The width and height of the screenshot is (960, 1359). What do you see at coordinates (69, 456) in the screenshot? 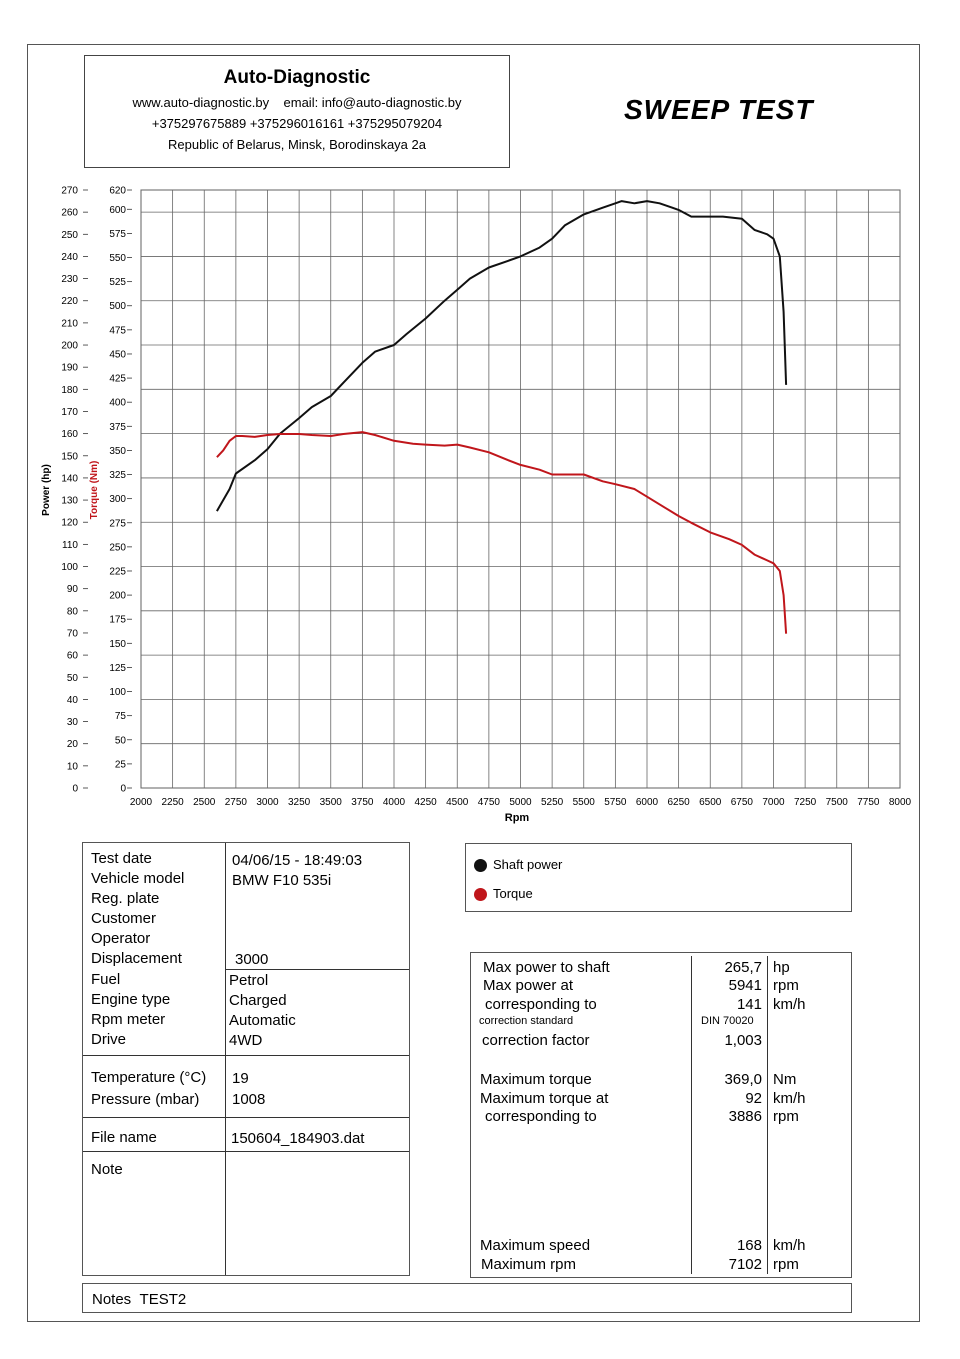
I see `power-tick-label: 150` at bounding box center [69, 456].